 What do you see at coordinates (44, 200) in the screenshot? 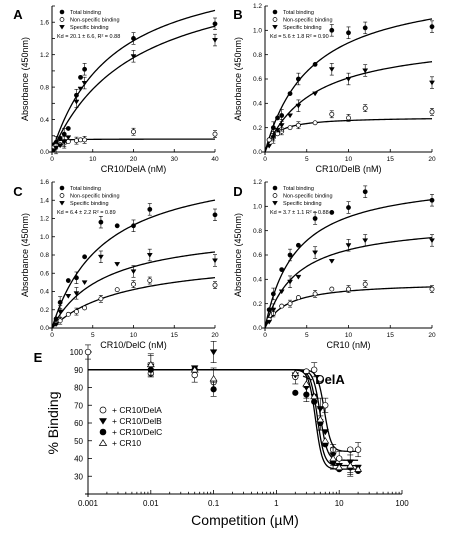
I see `y-tick-label: 1.4` at bounding box center [44, 200].